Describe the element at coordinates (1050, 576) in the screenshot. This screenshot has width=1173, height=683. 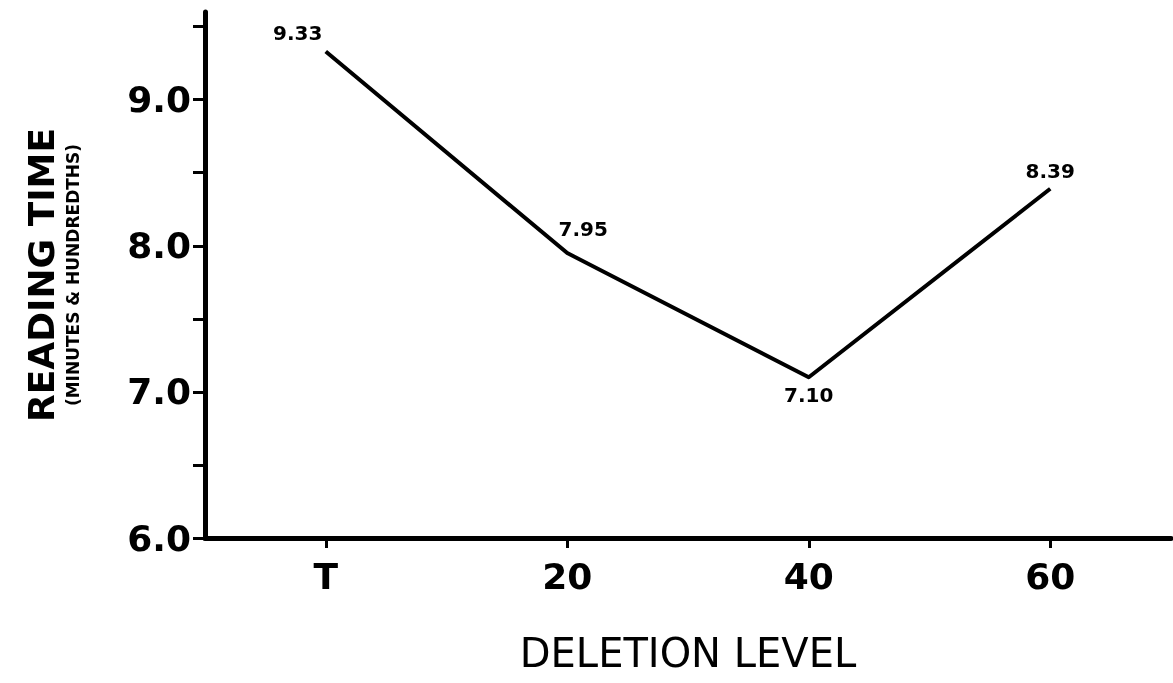
I see `x-tick-label: 60` at that location.